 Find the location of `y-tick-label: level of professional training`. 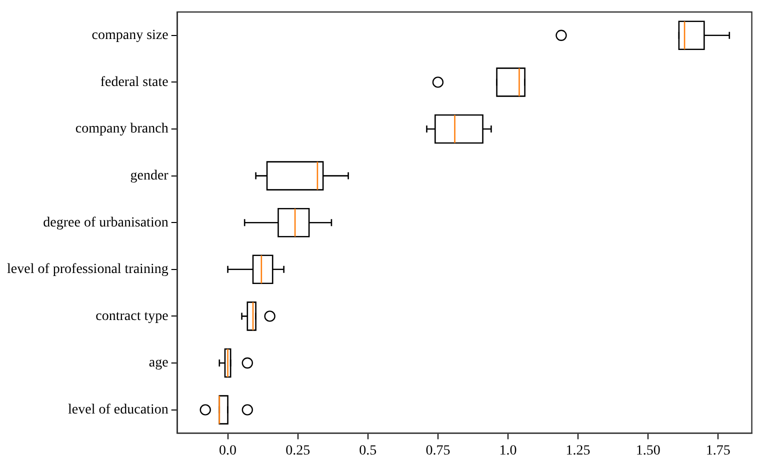

y-tick-label: level of professional training is located at coordinates (87, 270).